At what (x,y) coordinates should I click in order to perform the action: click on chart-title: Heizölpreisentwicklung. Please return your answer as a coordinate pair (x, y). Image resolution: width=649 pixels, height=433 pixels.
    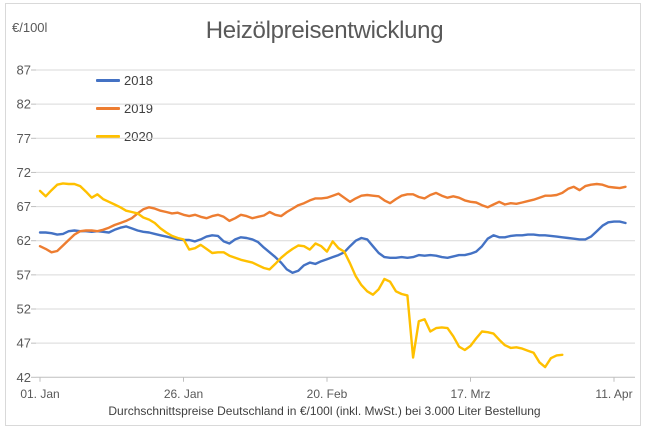
    Looking at the image, I should click on (324, 30).